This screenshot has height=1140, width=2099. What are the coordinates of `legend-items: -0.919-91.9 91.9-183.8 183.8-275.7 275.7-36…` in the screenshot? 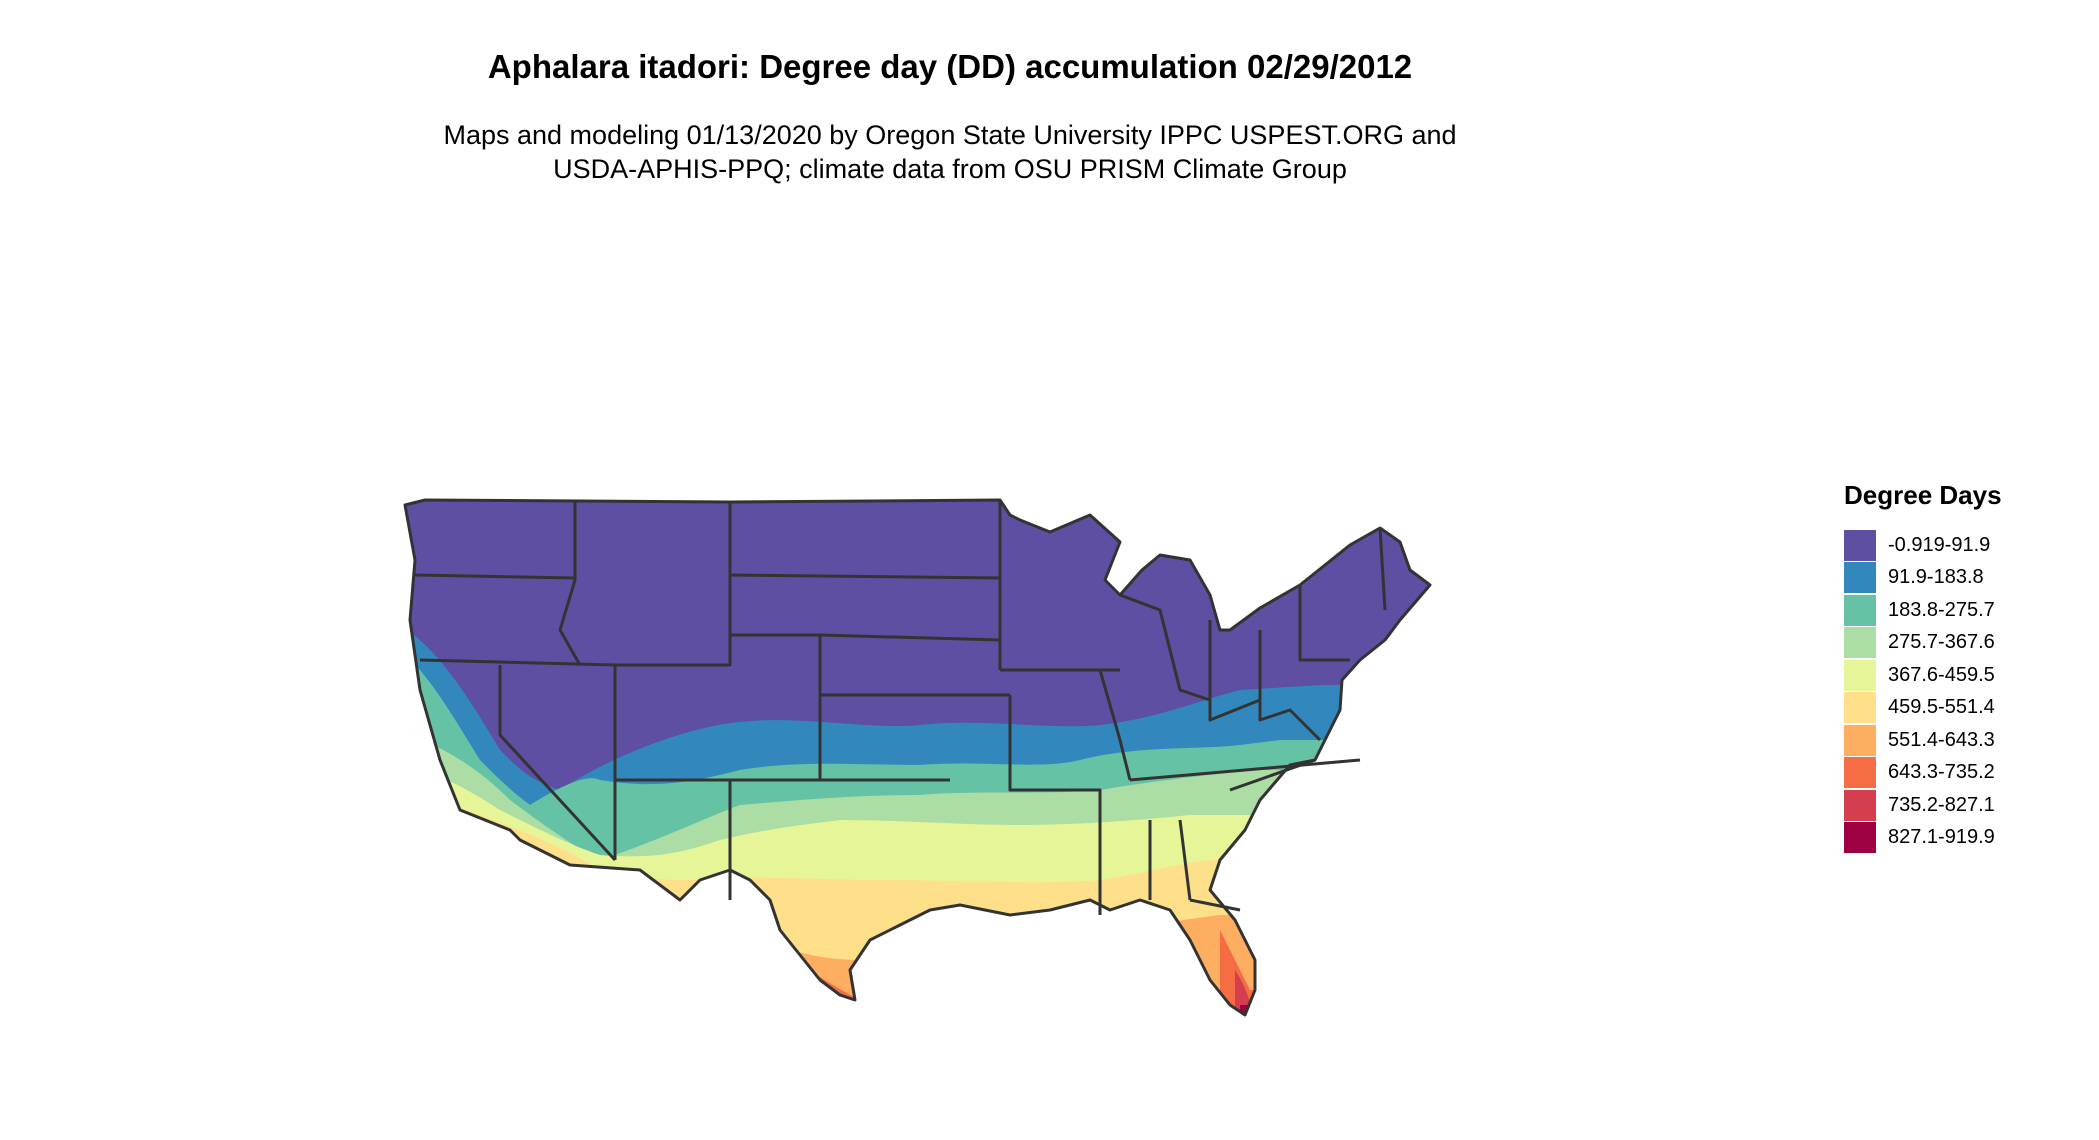 It's located at (1923, 691).